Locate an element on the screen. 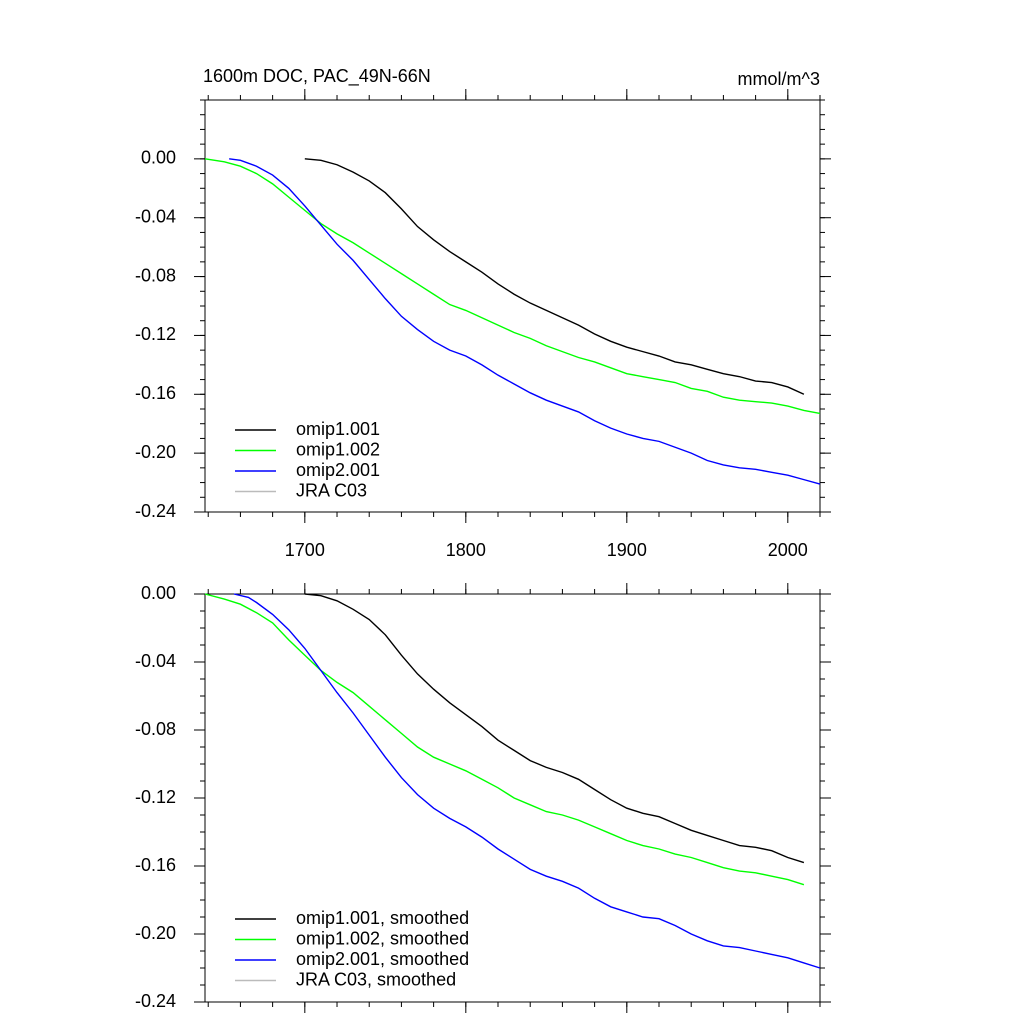  legend-label: JRA C03 is located at coordinates (331, 490).